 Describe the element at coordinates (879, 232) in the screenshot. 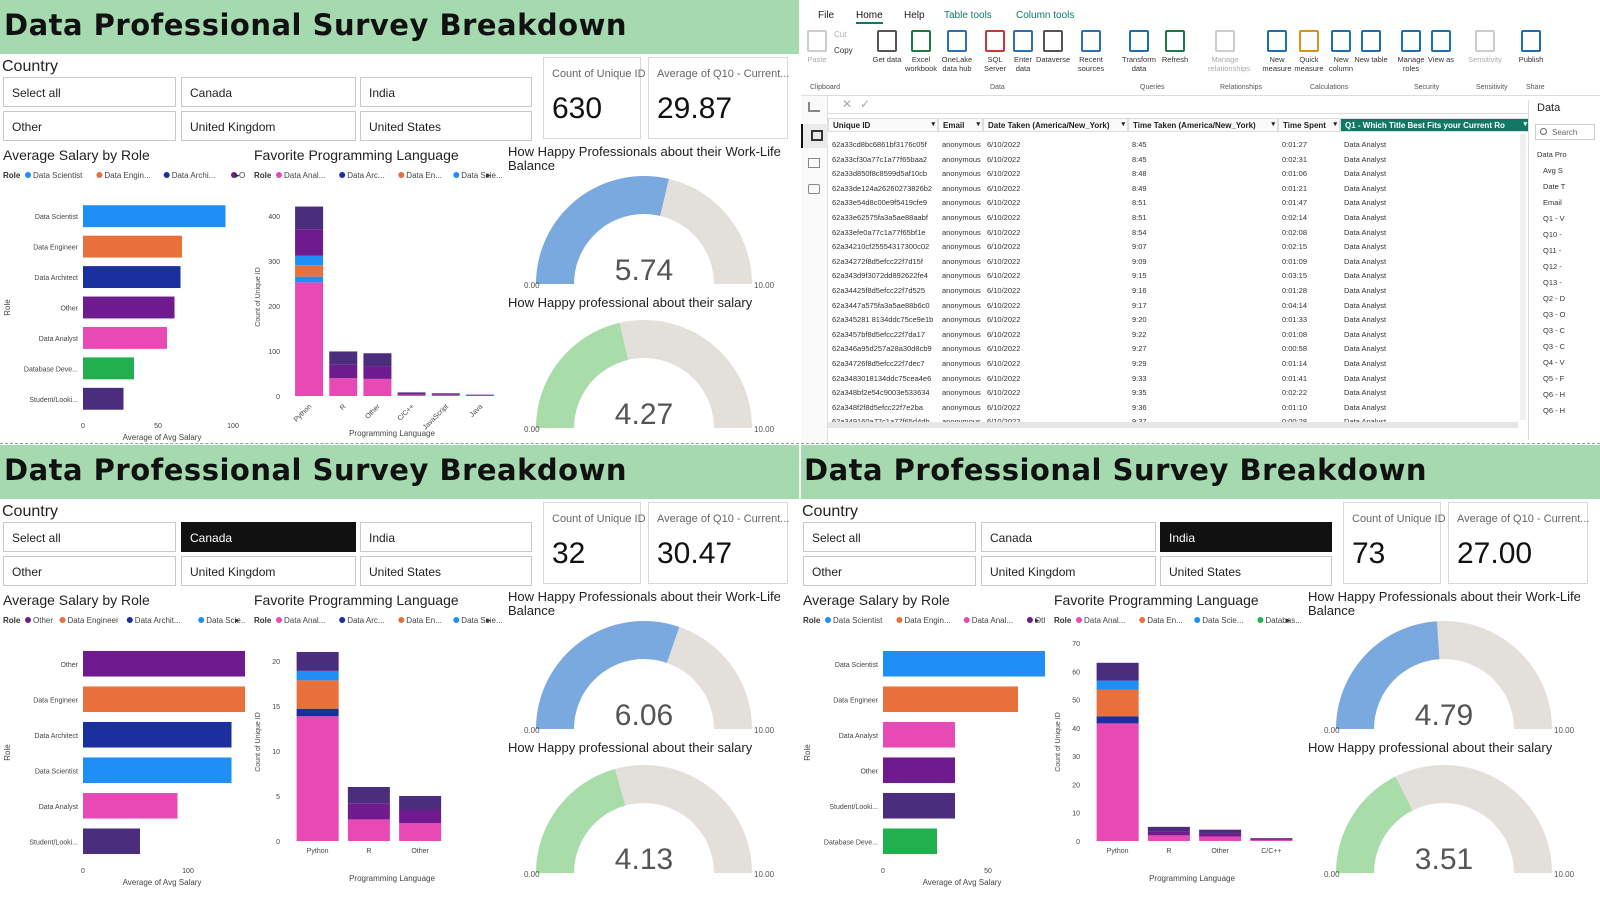

I see `table-cell: 62a33efe0a77c1a77f65bf1e` at that location.